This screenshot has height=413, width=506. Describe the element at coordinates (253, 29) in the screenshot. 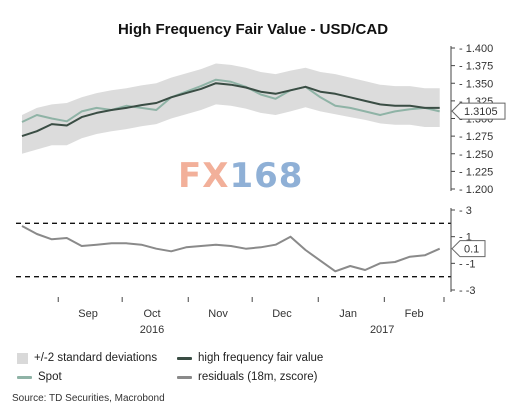

I see `chart-title: High Frequency Fair Value - USD/CAD` at that location.